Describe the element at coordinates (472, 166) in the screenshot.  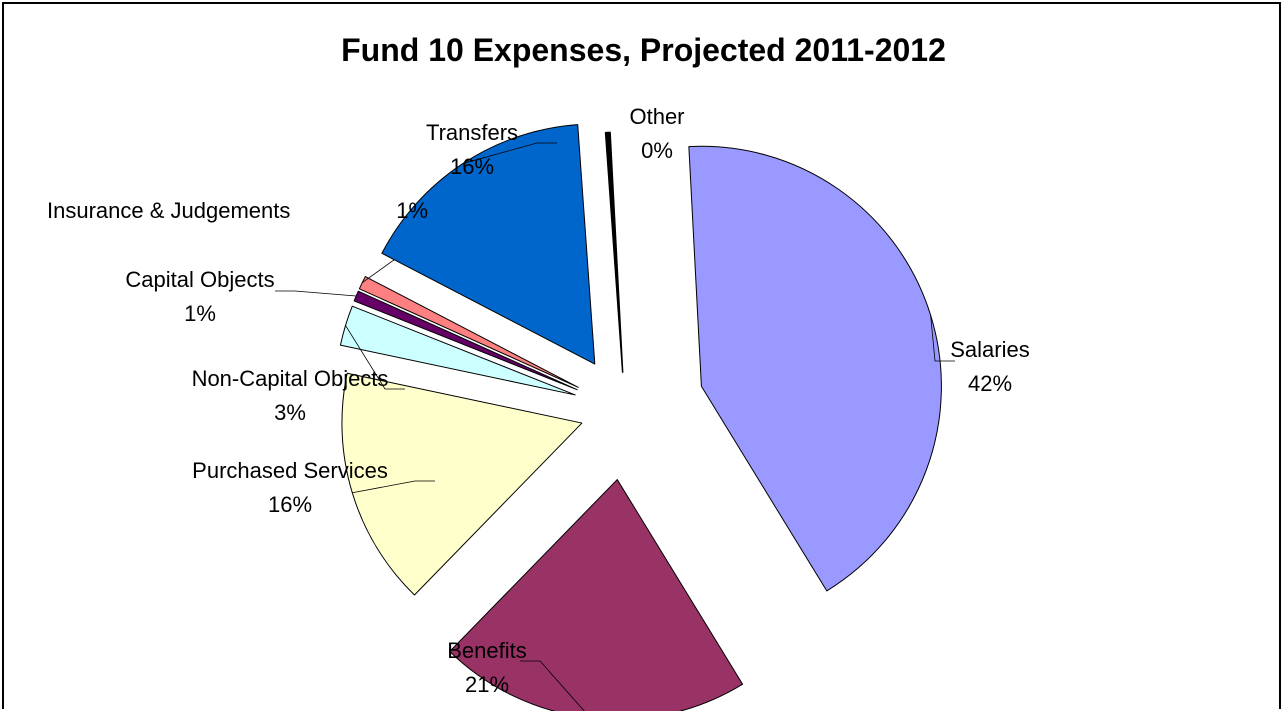
I see `slice-percent-transfers: 16%` at that location.